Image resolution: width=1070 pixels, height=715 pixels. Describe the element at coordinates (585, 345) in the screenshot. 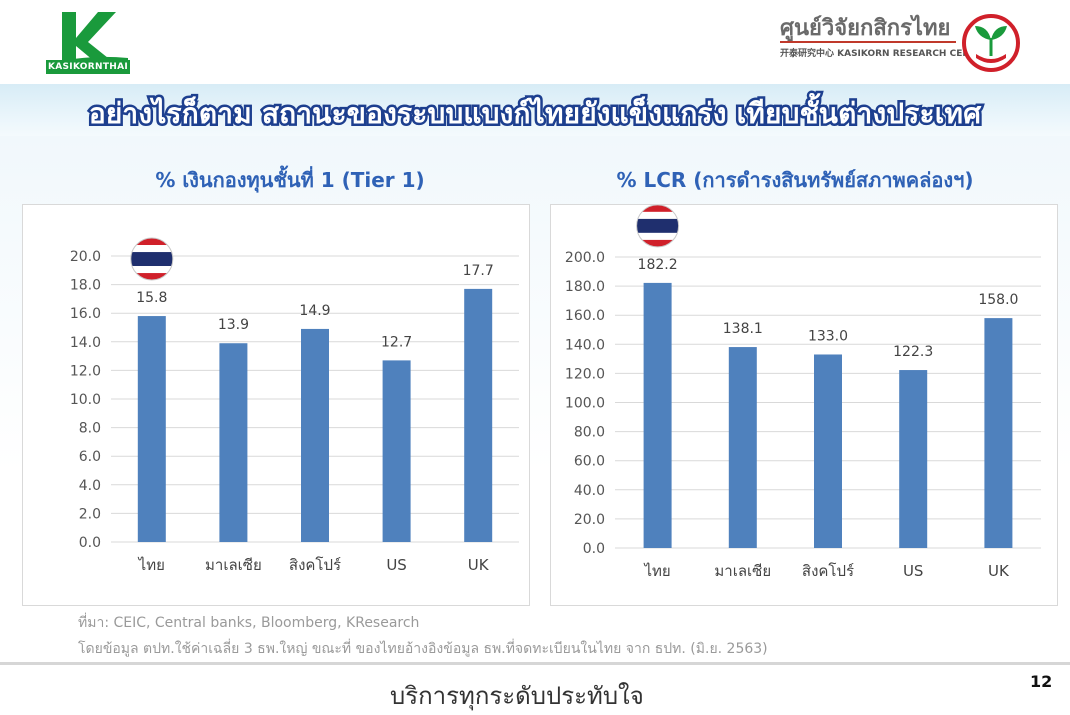

I see `y-tick-label: 140.0` at that location.